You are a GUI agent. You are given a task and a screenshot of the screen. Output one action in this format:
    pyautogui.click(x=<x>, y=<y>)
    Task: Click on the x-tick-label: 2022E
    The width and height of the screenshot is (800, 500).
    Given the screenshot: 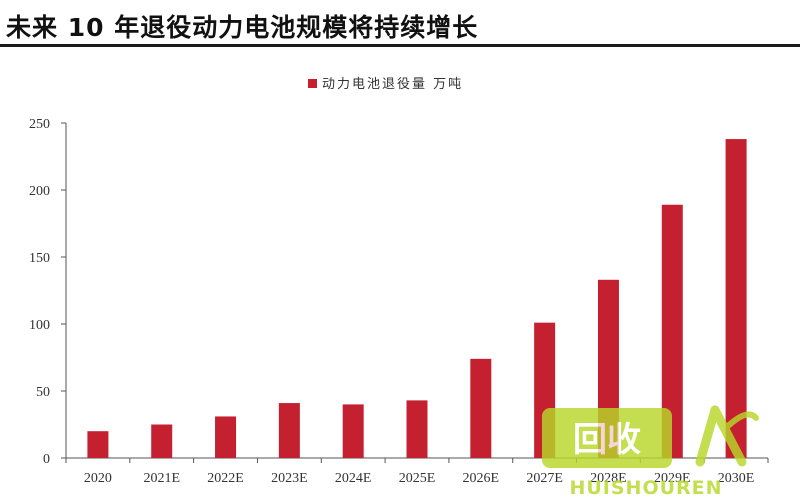 What is the action you would take?
    pyautogui.click(x=225, y=478)
    